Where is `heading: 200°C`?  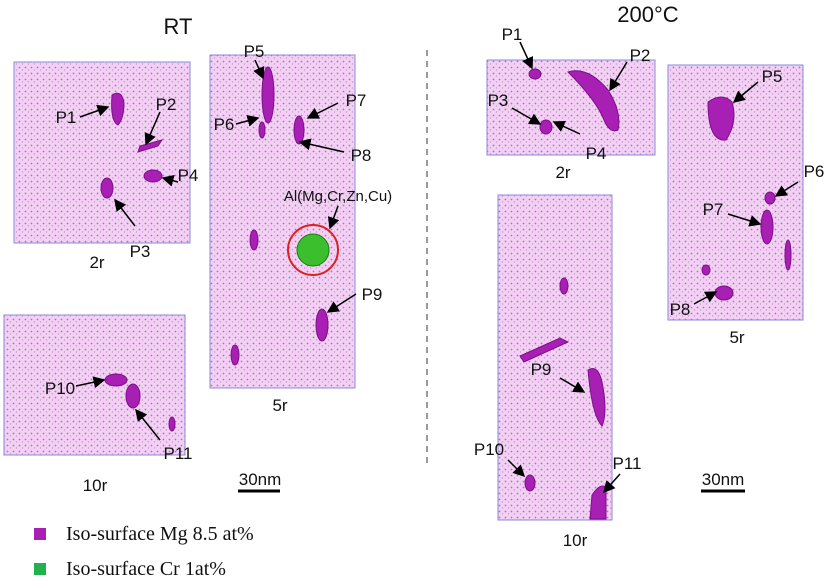 heading: 200°C is located at coordinates (648, 14).